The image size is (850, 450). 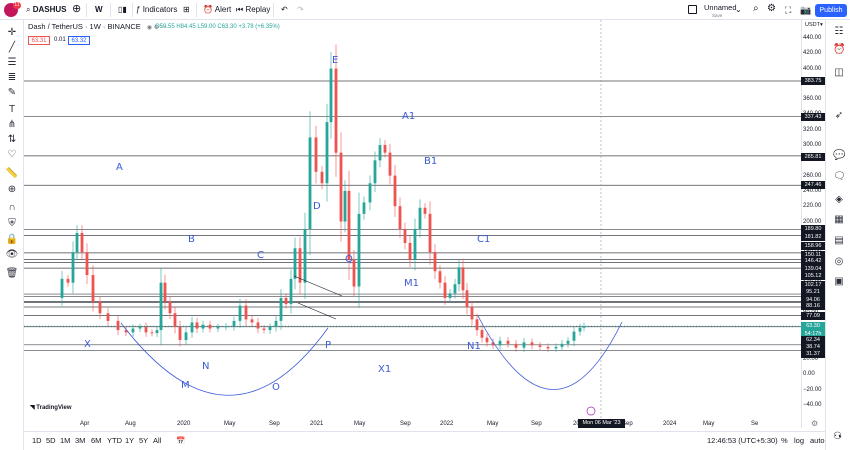 What do you see at coordinates (80, 440) in the screenshot?
I see `timeframe-button: 3M` at bounding box center [80, 440].